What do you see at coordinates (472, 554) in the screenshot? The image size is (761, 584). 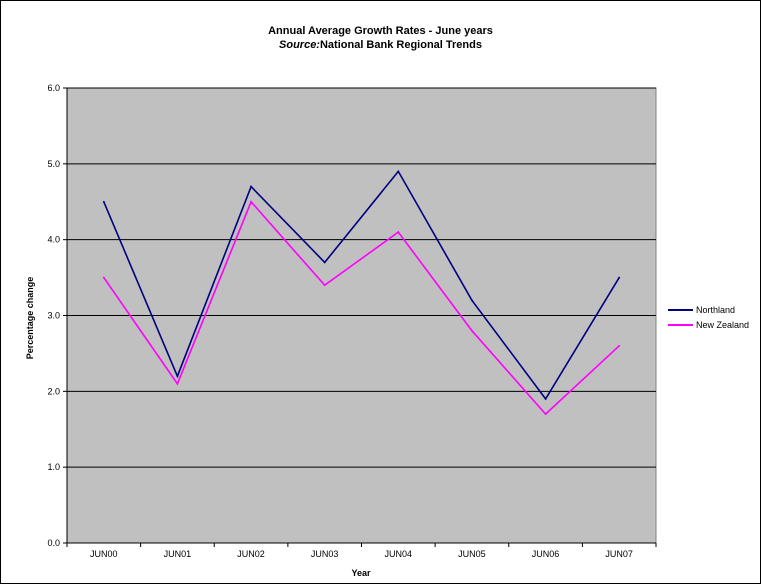 I see `x-tick-label: JUN05` at bounding box center [472, 554].